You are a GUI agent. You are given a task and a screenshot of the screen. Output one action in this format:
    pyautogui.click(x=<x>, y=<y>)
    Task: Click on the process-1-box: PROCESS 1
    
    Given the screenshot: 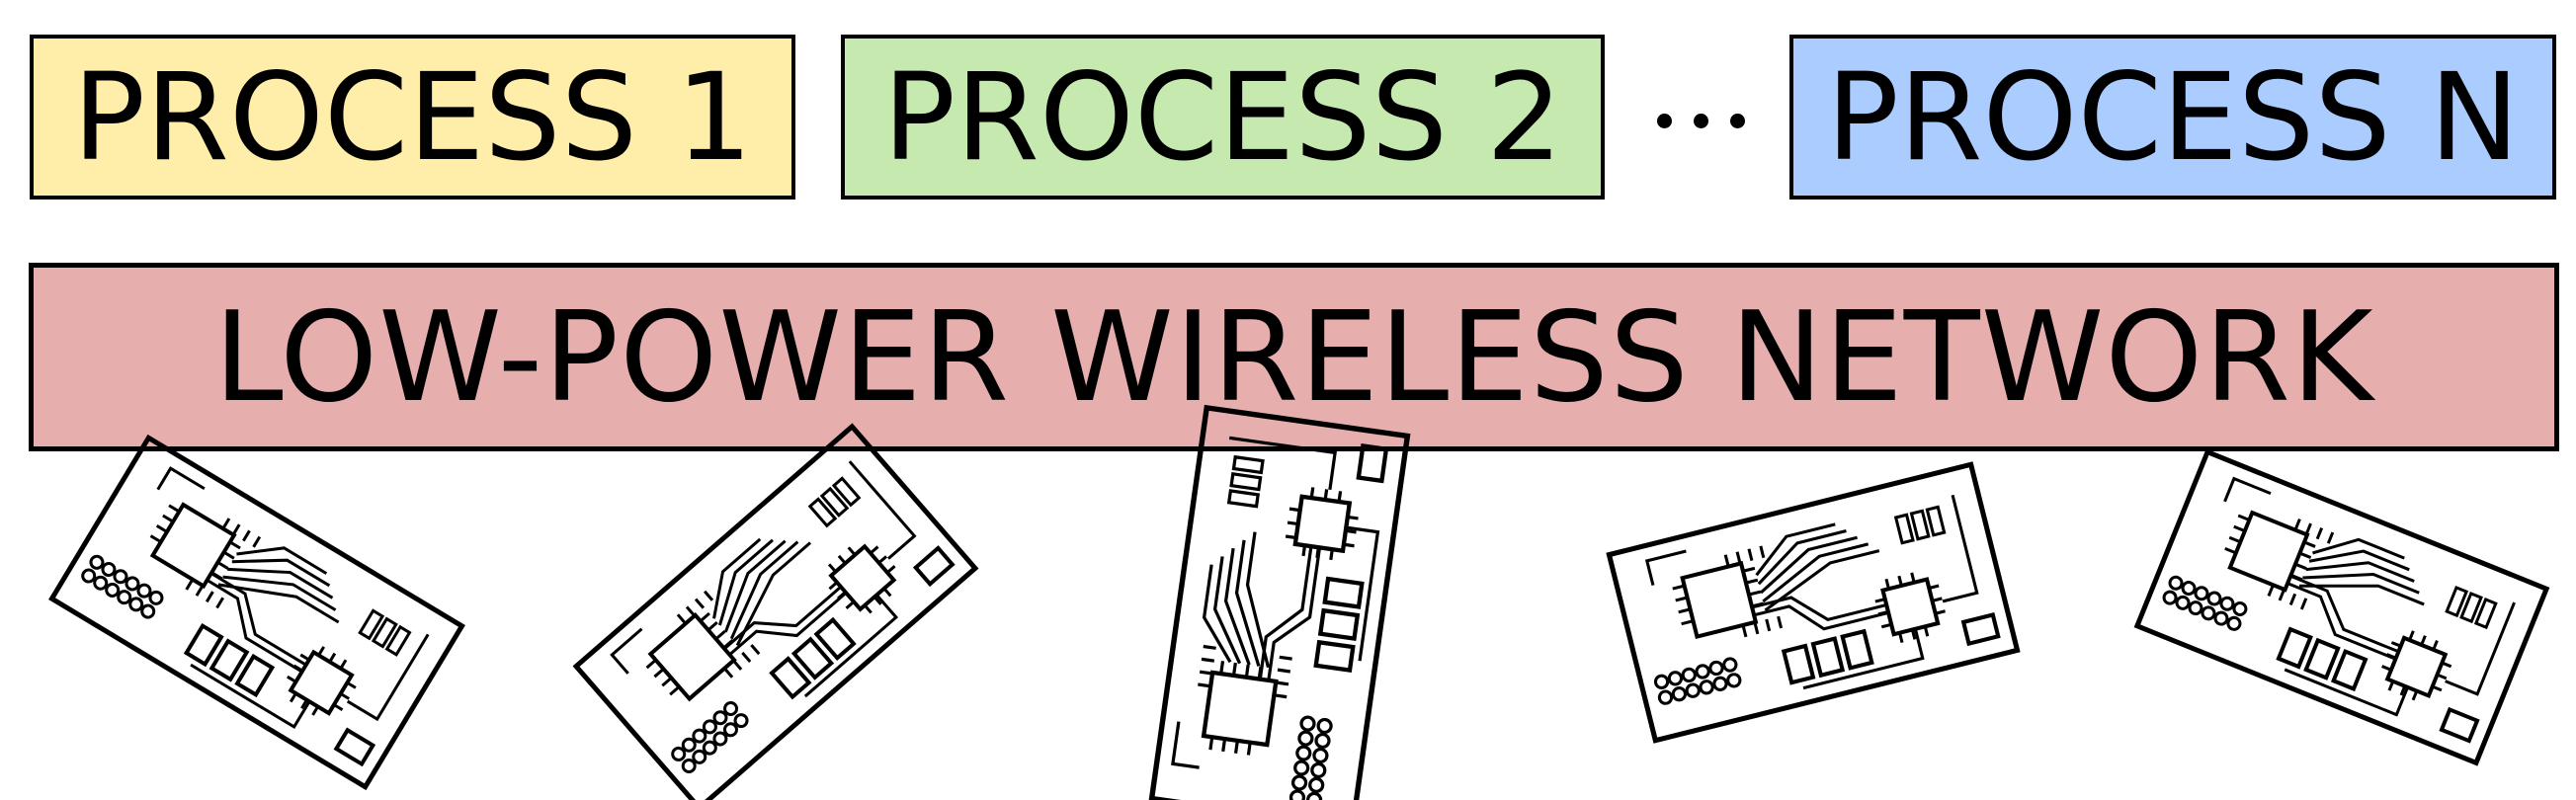 What is the action you would take?
    pyautogui.click(x=412, y=117)
    